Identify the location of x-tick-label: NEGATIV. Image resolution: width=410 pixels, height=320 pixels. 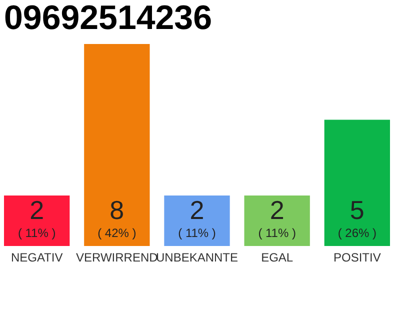
(36, 257).